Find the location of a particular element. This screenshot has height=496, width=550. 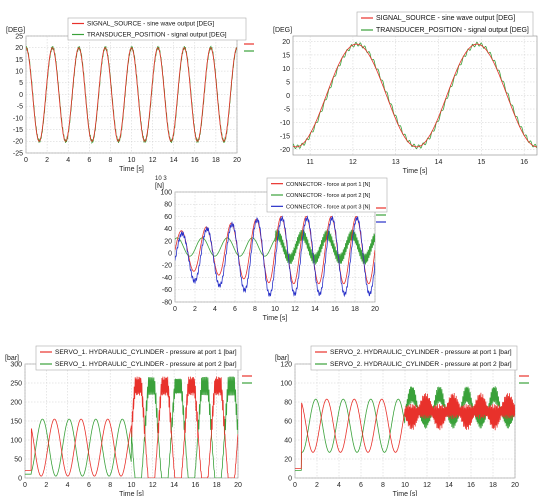

y-tick-label: 80 is located at coordinates (168, 205).